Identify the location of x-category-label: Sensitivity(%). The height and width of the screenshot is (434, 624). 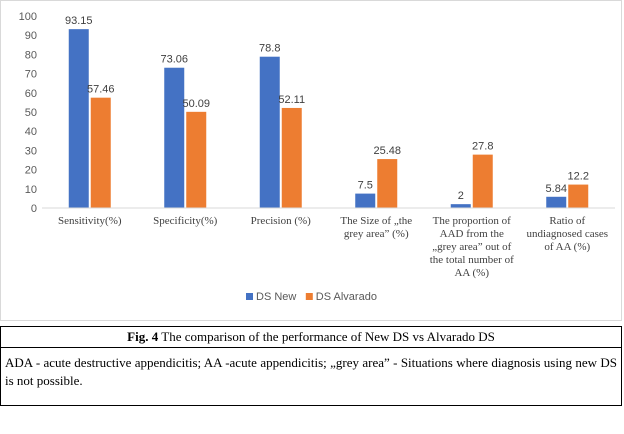
(90, 221).